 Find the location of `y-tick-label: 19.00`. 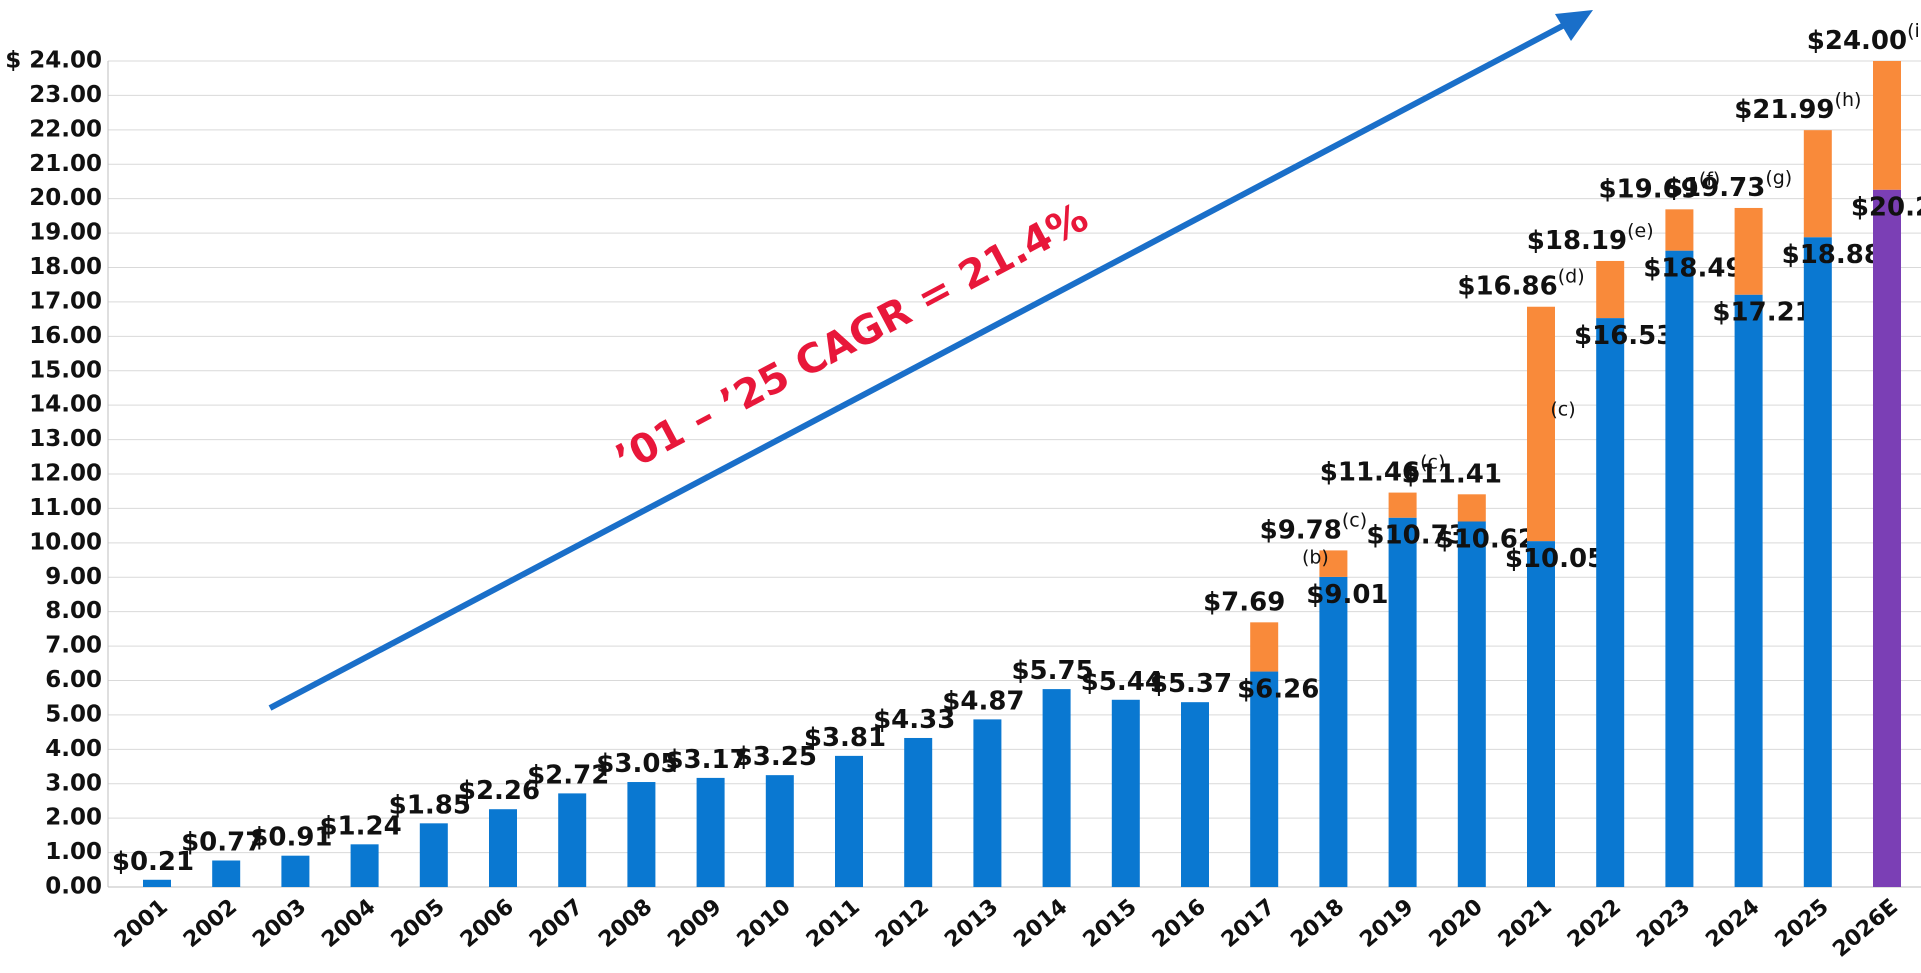

y-tick-label: 19.00 is located at coordinates (65, 233).